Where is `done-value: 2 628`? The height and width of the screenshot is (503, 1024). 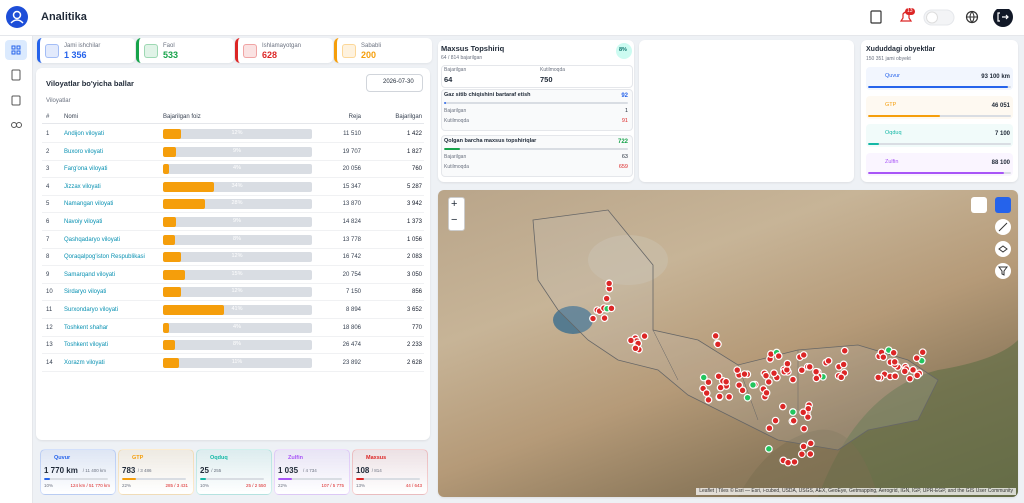 done-value: 2 628 is located at coordinates (414, 362).